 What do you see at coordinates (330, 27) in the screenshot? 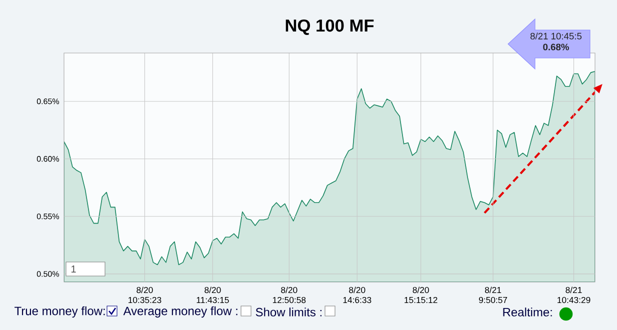
I see `chart-title: NQ 100 MF` at bounding box center [330, 27].